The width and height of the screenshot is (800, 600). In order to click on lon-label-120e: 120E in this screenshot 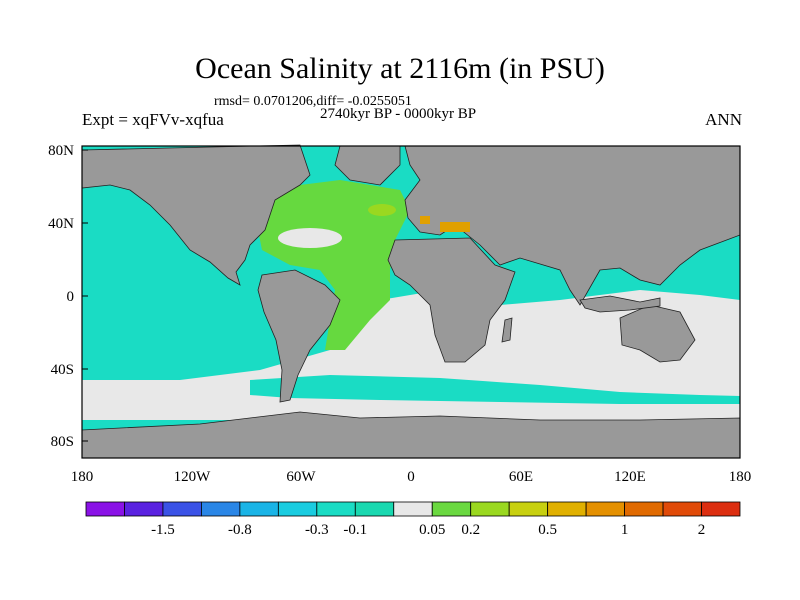, I will do `click(630, 477)`.